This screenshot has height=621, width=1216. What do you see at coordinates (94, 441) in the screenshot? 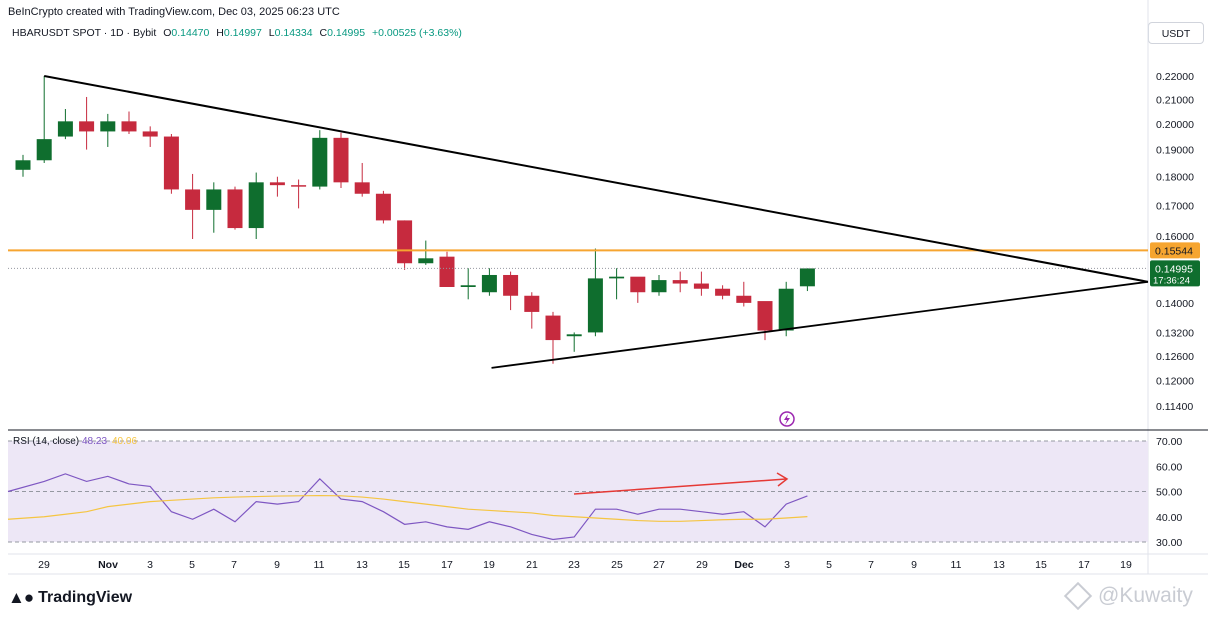
I see `rsi-value: 48.23` at bounding box center [94, 441].